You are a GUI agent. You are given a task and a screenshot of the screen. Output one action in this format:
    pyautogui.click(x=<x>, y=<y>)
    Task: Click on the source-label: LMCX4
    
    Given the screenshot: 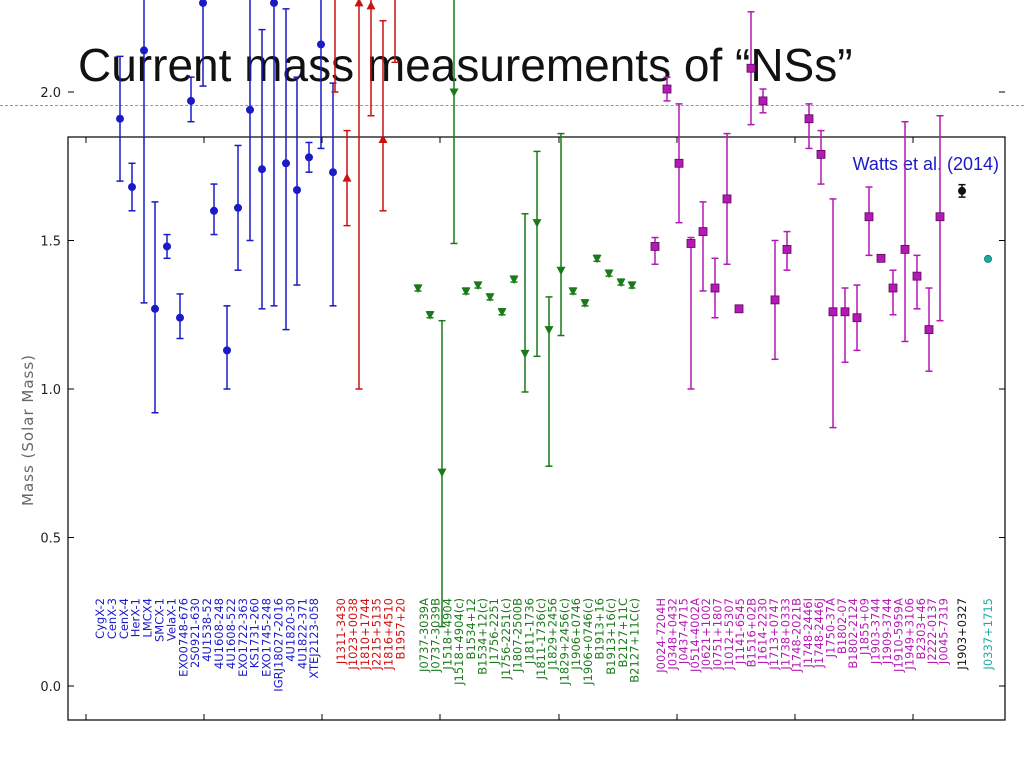 What is the action you would take?
    pyautogui.click(x=148, y=618)
    